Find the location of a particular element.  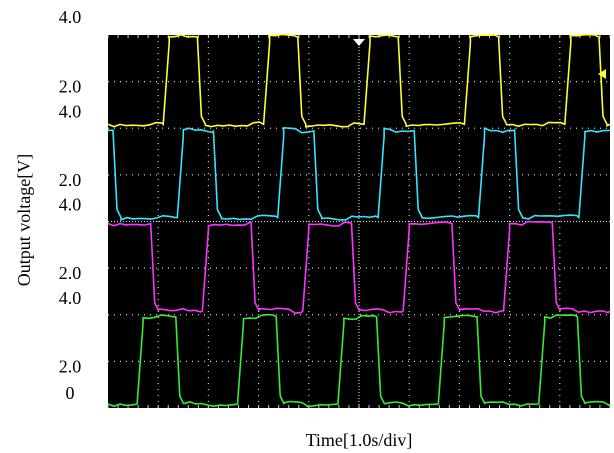

y-tick-label: 0 is located at coordinates (70, 393).